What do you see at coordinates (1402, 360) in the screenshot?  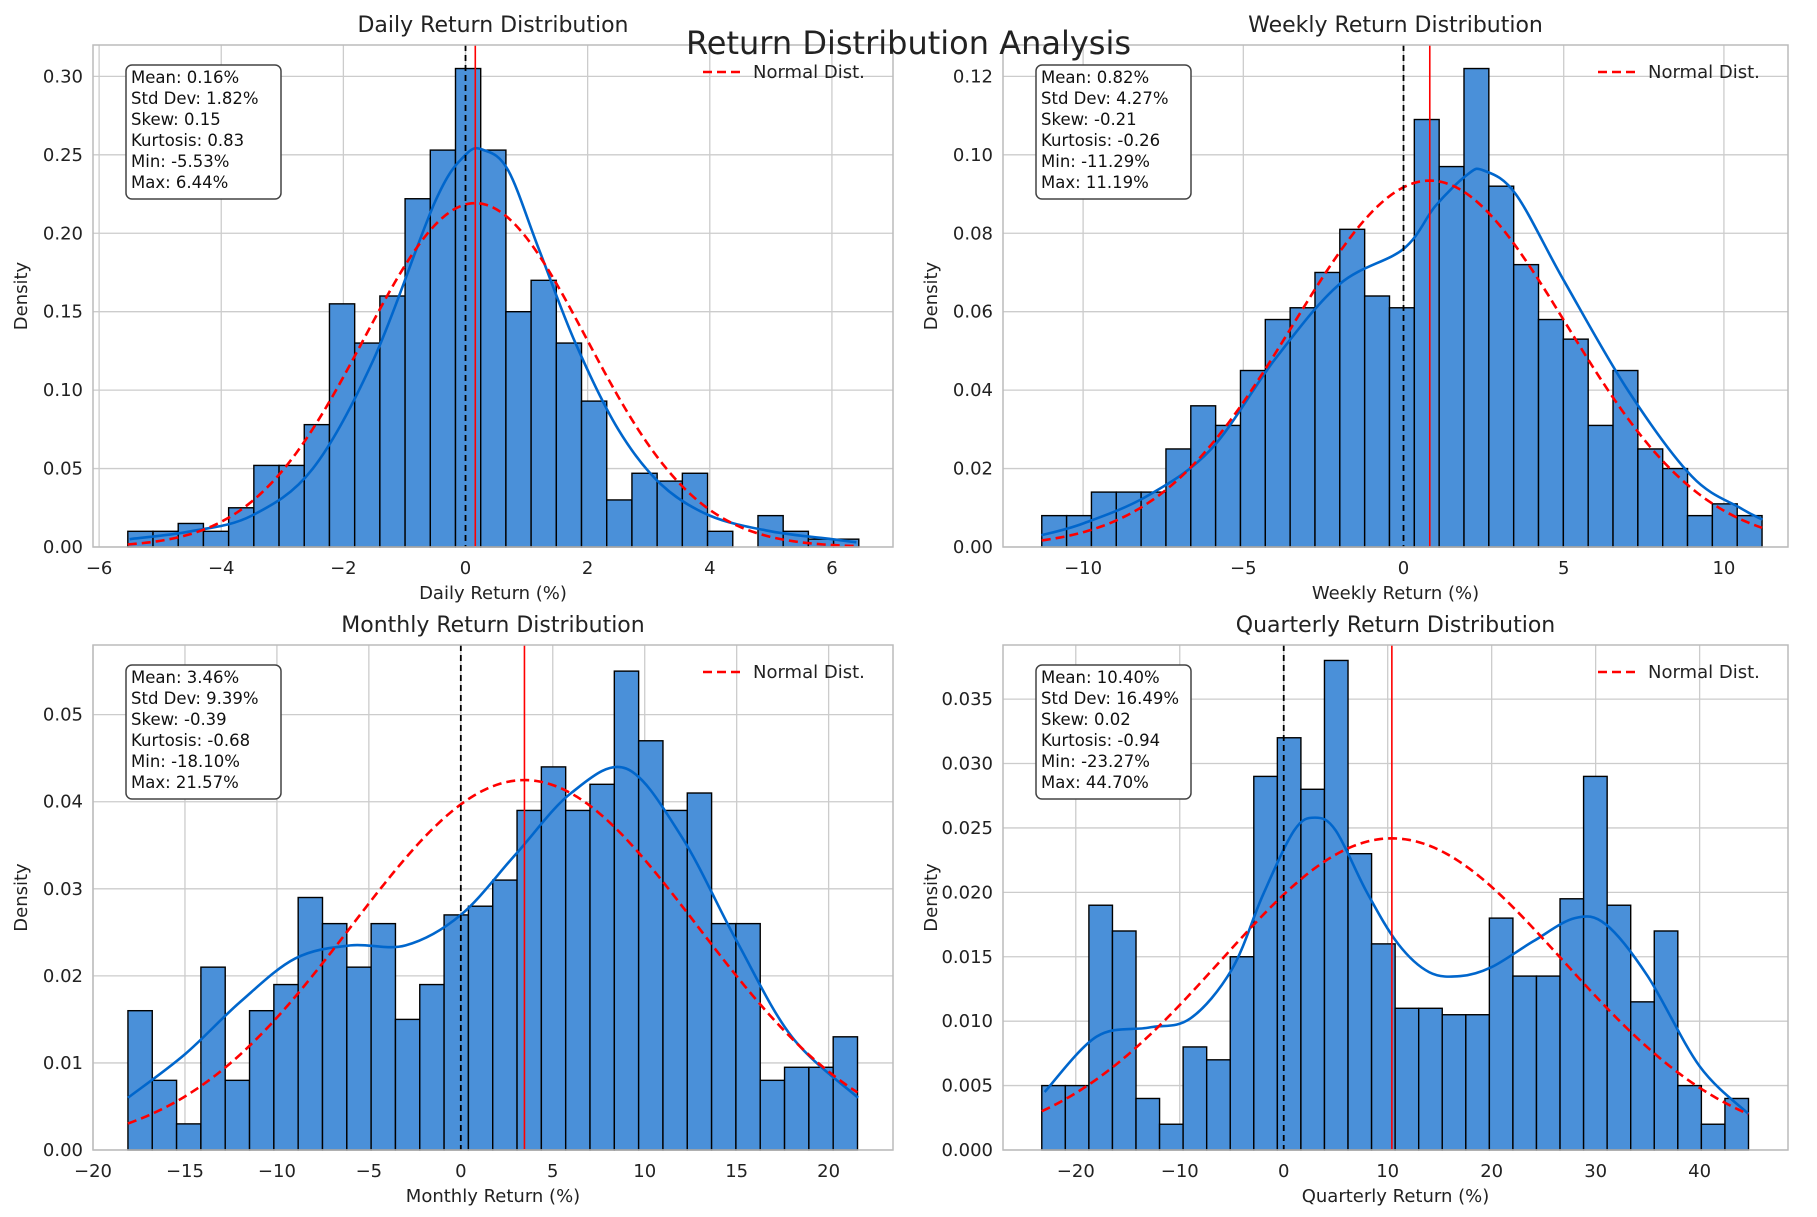 I see `normal-dist-line` at bounding box center [1402, 360].